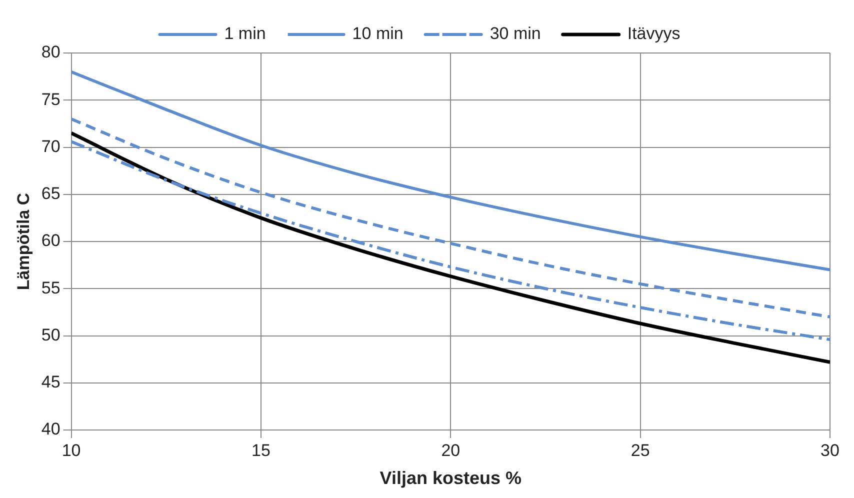  Describe the element at coordinates (378, 34) in the screenshot. I see `legend-label: 10 min` at that location.